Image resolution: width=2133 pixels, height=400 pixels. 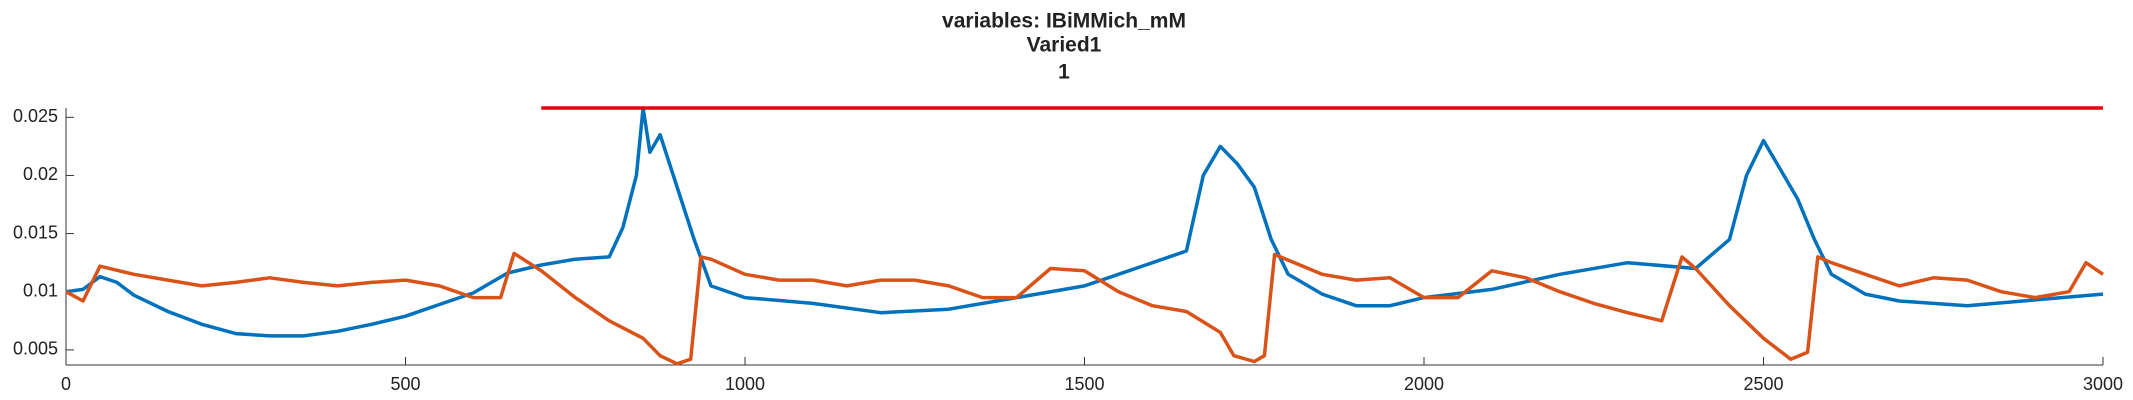 I want to click on x-tick-label: 0, so click(x=66, y=384).